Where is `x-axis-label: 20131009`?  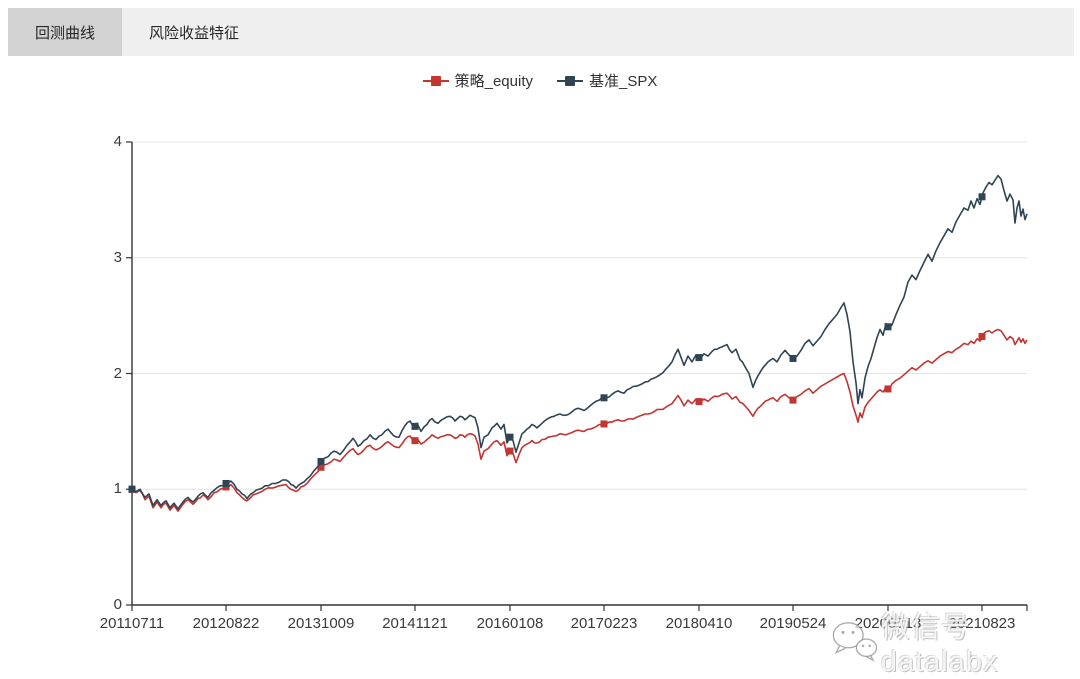
x-axis-label: 20131009 is located at coordinates (321, 623).